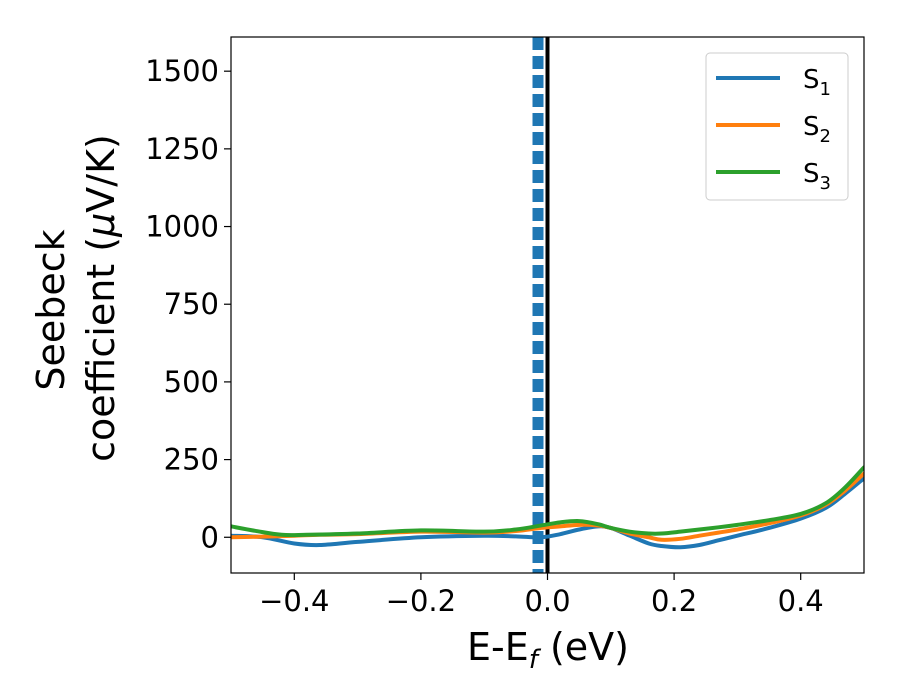  Describe the element at coordinates (182, 71) in the screenshot. I see `y-tick-label: 1500` at that location.